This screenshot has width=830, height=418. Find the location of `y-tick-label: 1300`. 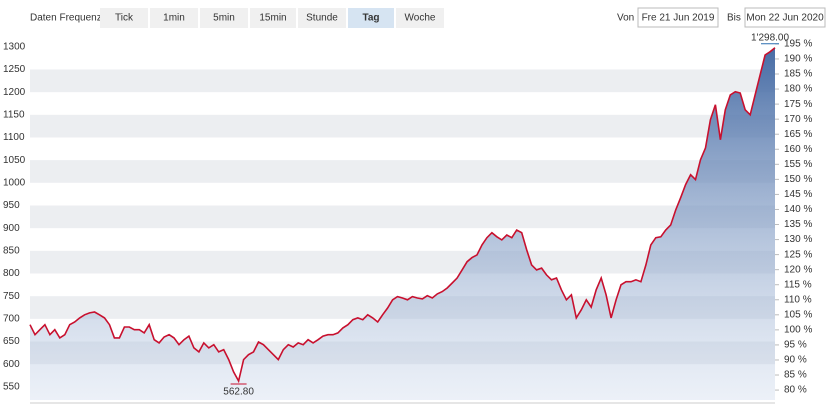

y-tick-label: 1300 is located at coordinates (14, 46).